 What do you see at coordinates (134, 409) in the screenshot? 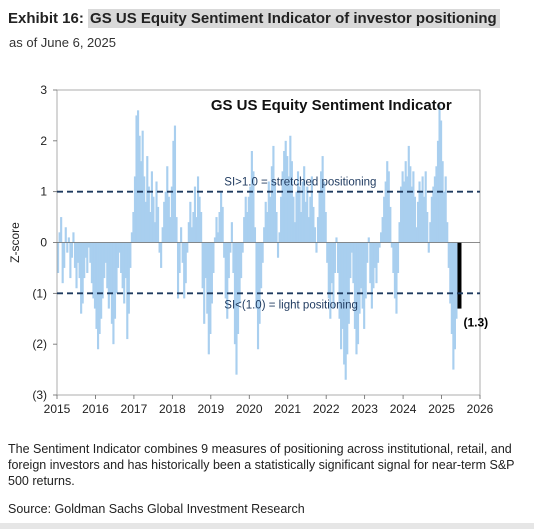
I see `x-tick-label: 2017` at bounding box center [134, 409].